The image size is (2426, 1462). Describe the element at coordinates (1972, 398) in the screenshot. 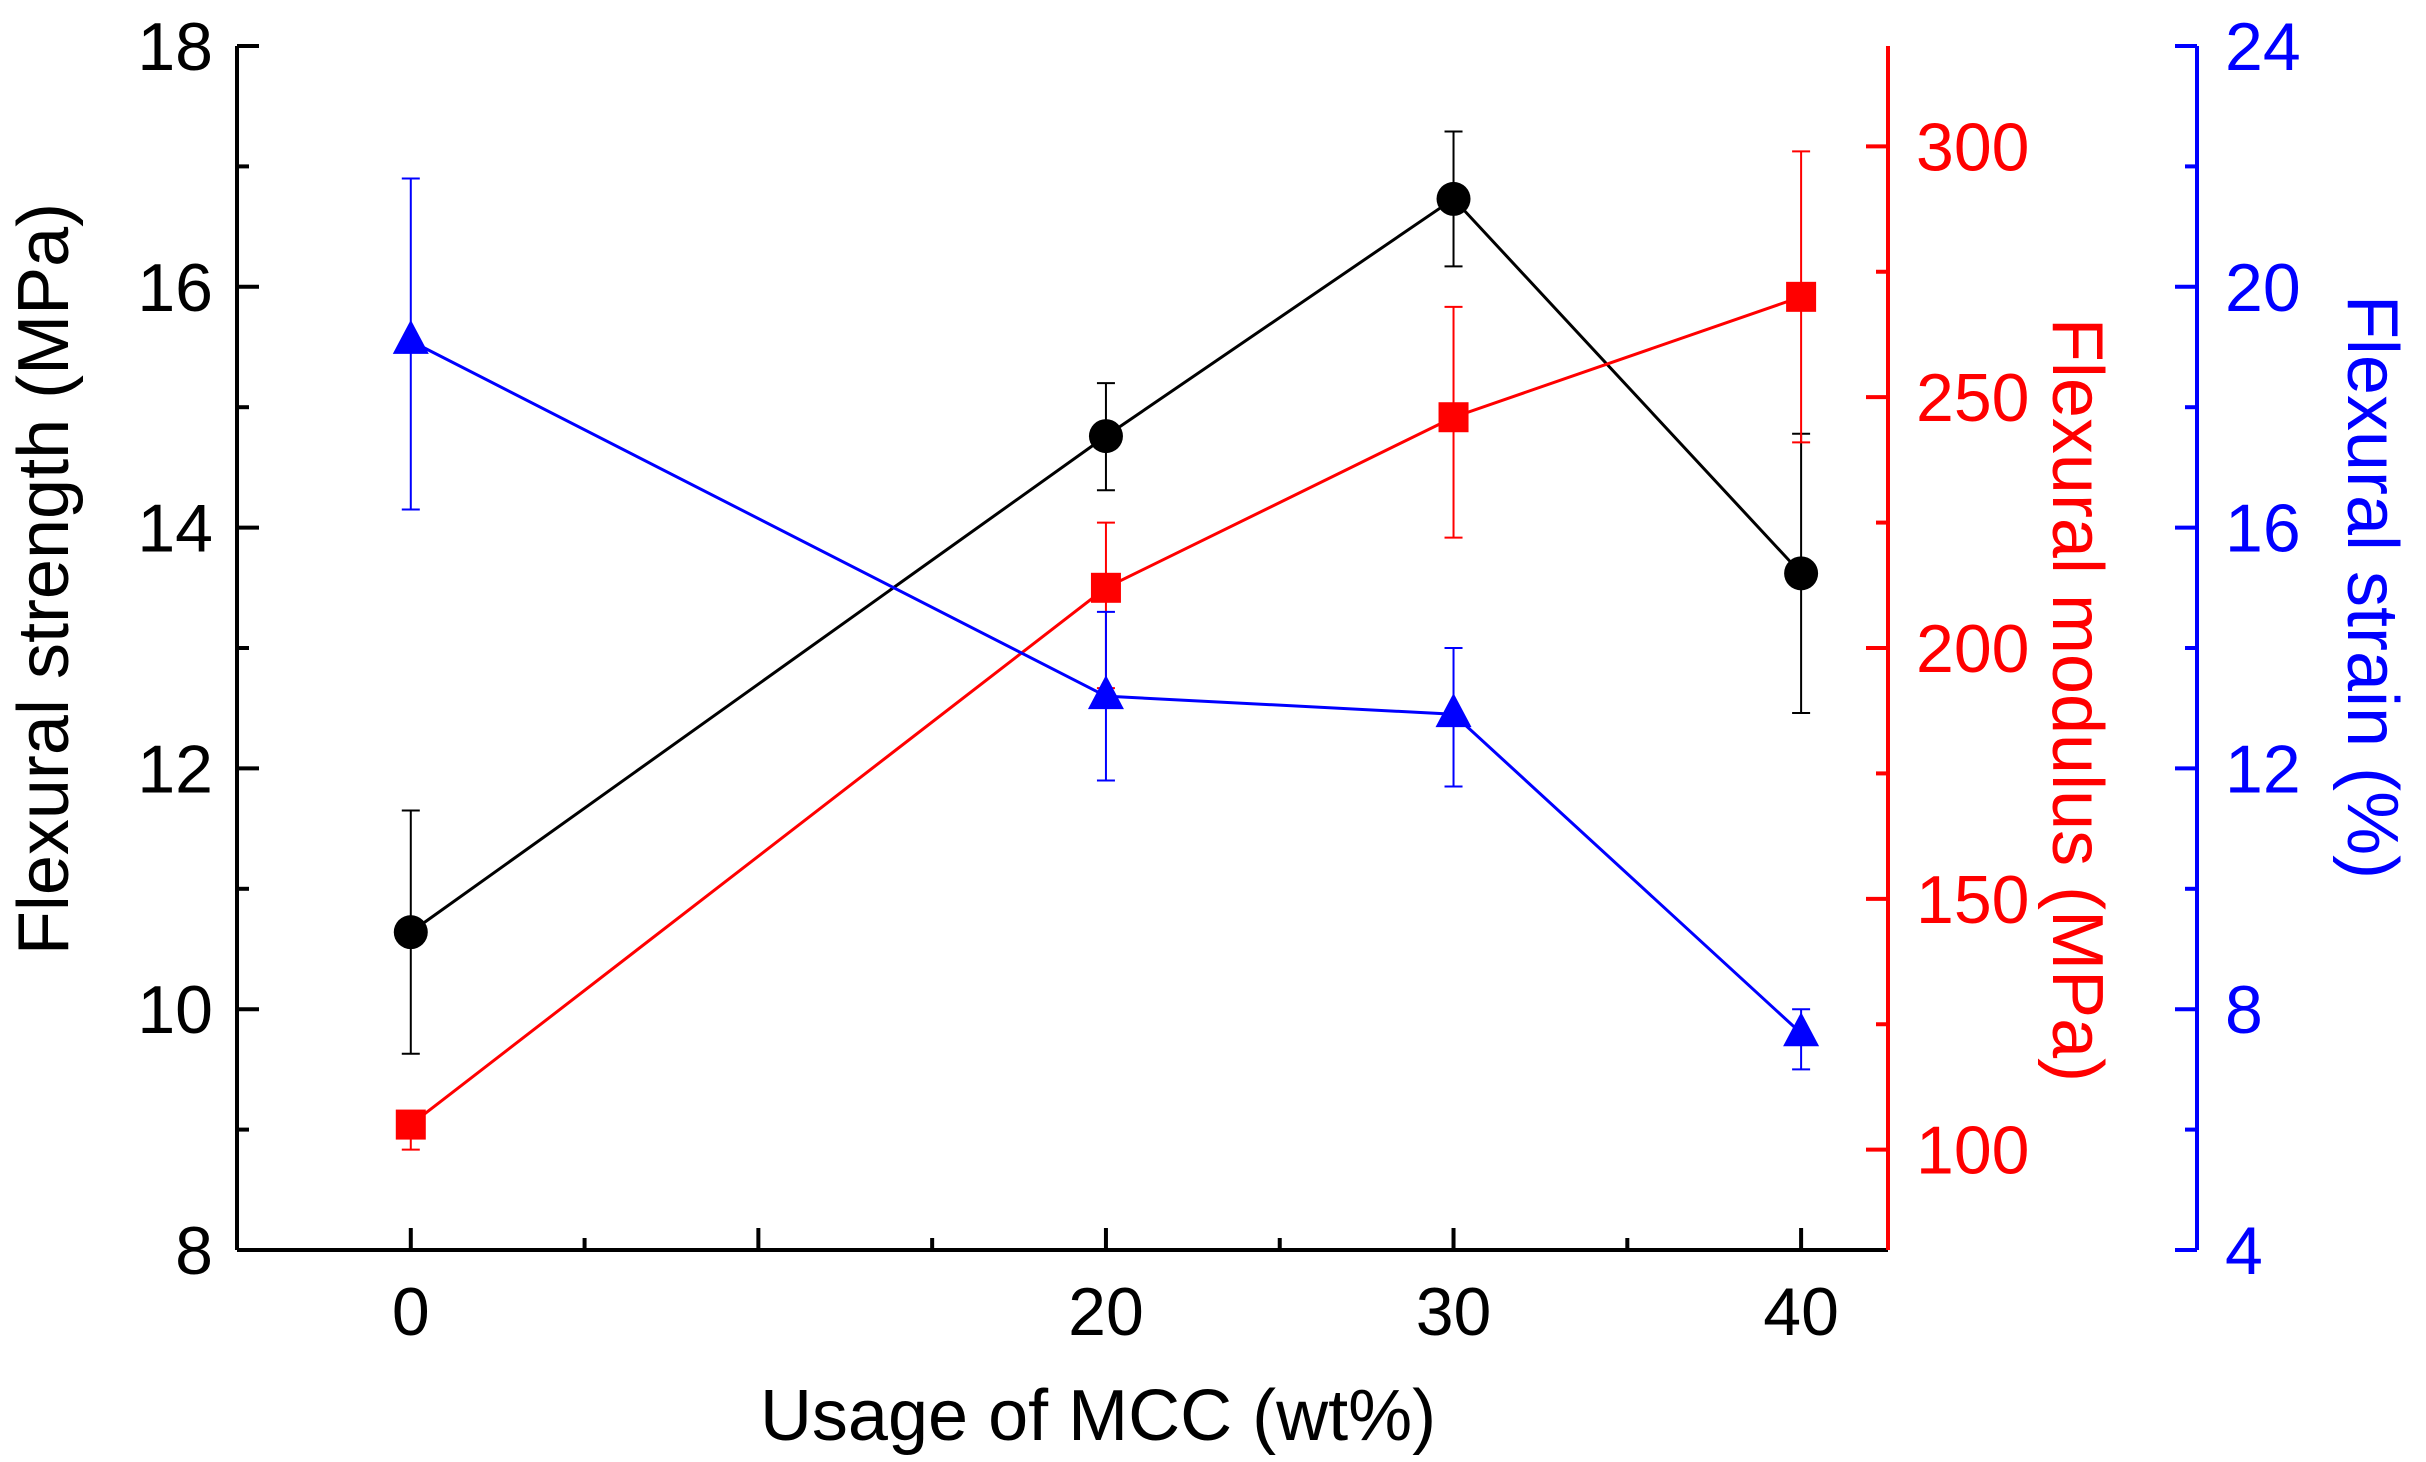

I see `right1-tick-label: 250` at that location.